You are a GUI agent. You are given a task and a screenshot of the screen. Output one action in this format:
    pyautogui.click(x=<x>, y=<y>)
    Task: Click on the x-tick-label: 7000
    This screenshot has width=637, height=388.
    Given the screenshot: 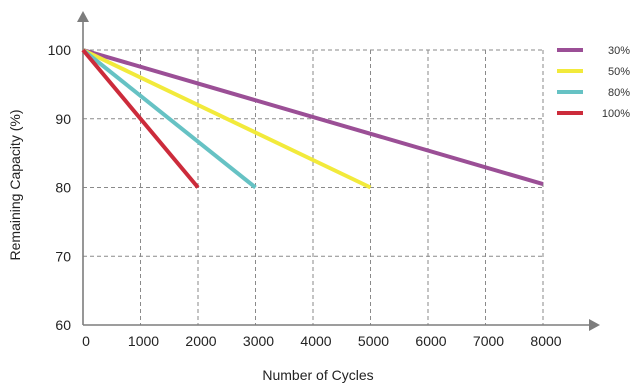 What is the action you would take?
    pyautogui.click(x=488, y=341)
    